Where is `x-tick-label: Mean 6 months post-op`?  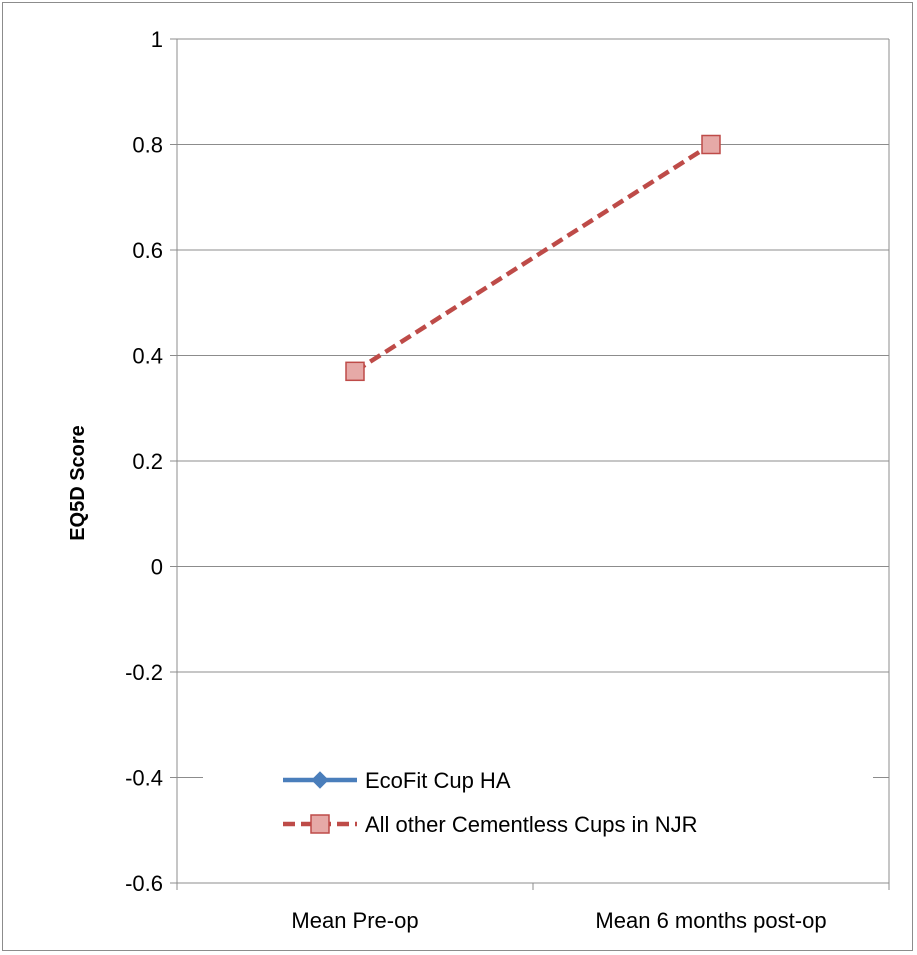
x-tick-label: Mean 6 months post-op is located at coordinates (710, 920).